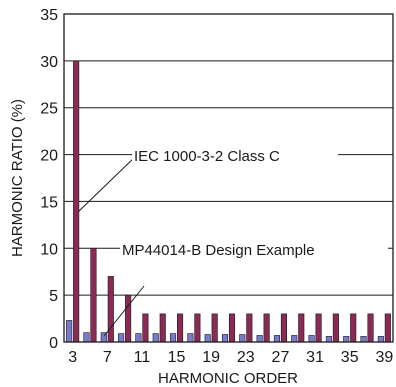 The image size is (396, 387). What do you see at coordinates (49, 15) in the screenshot?
I see `y-tick-label: 35` at bounding box center [49, 15].